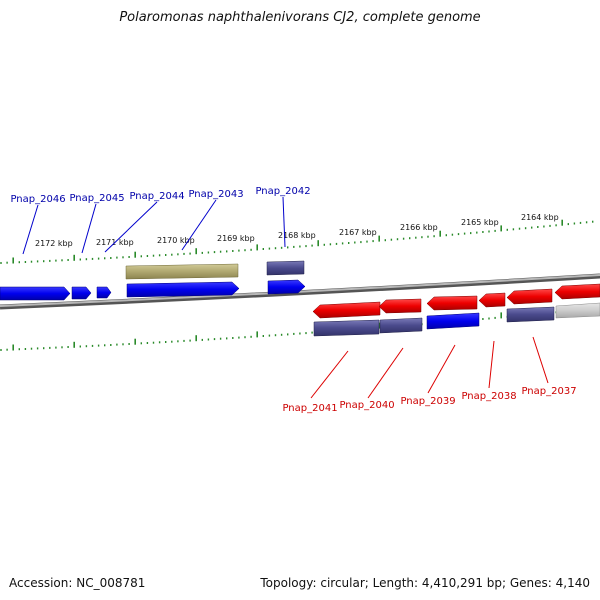 The height and width of the screenshot is (600, 600). Describe the element at coordinates (366, 405) in the screenshot. I see `gene-label-pnap-2040: Pnap_2040` at that location.